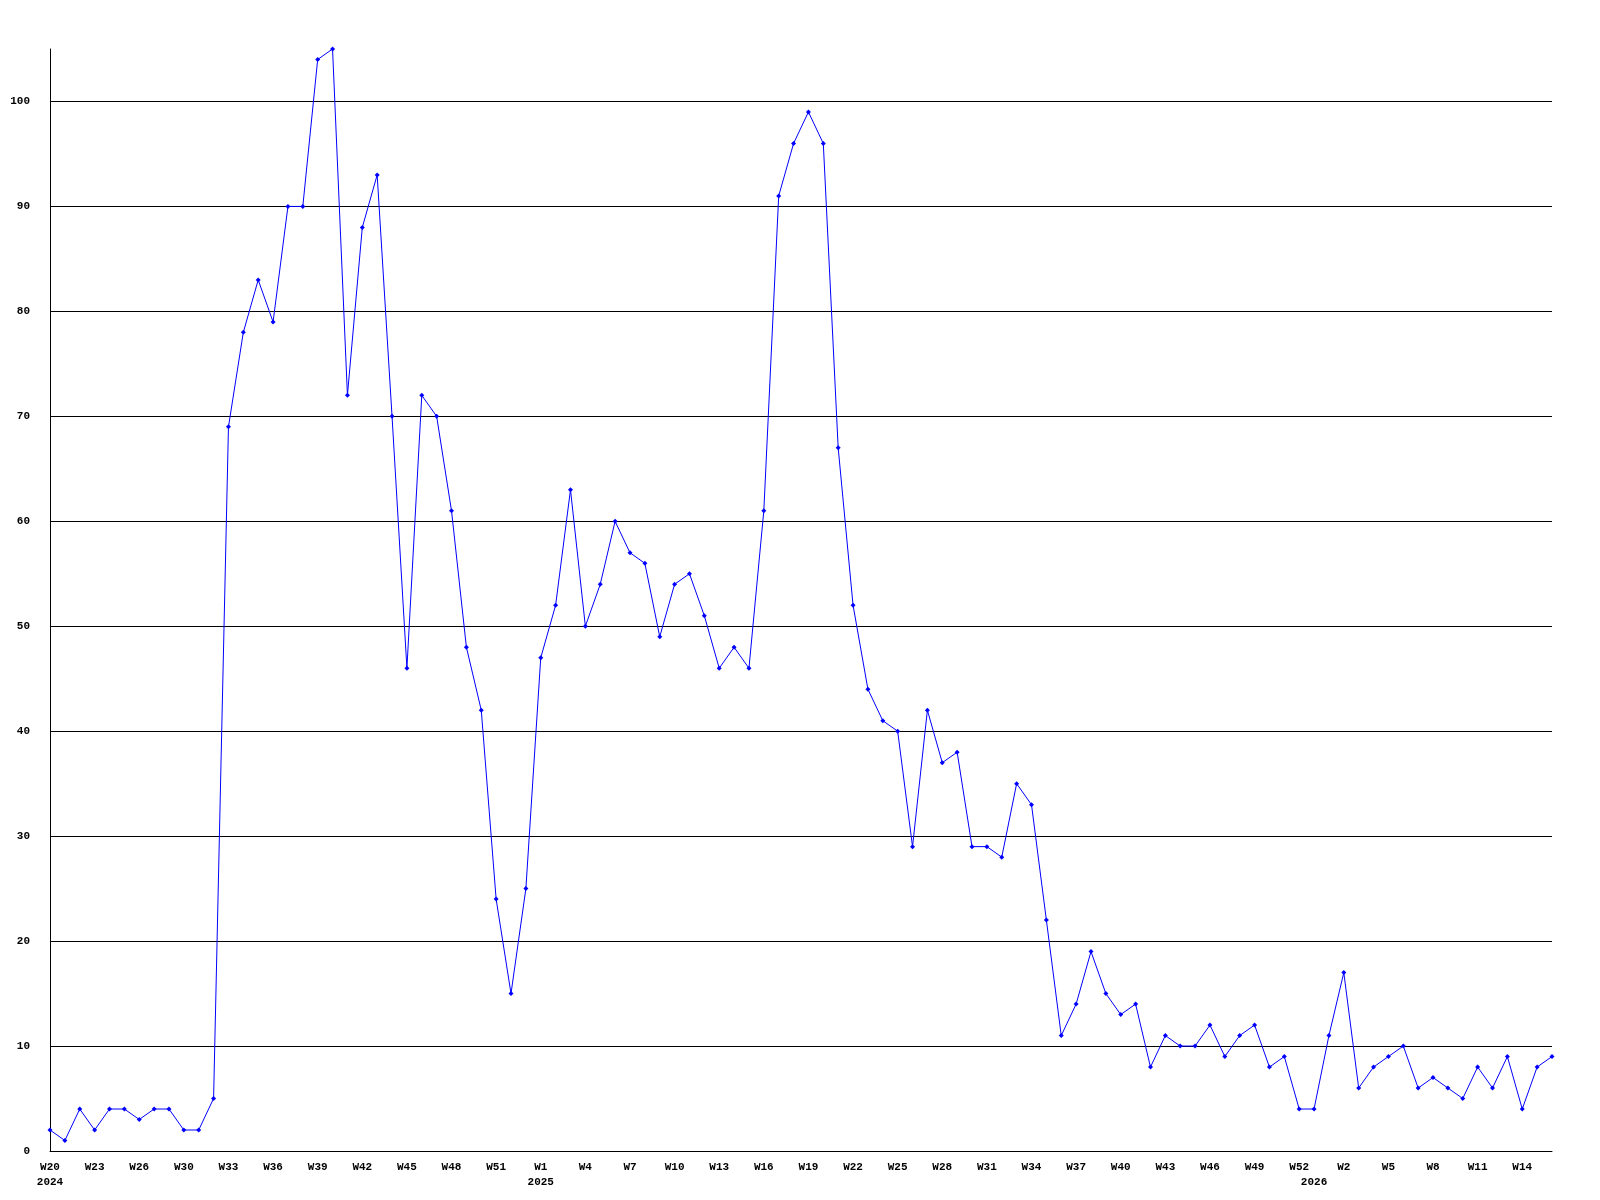 This screenshot has width=1600, height=1200. What do you see at coordinates (808, 1166) in the screenshot?
I see `x-tick-label: W19` at bounding box center [808, 1166].